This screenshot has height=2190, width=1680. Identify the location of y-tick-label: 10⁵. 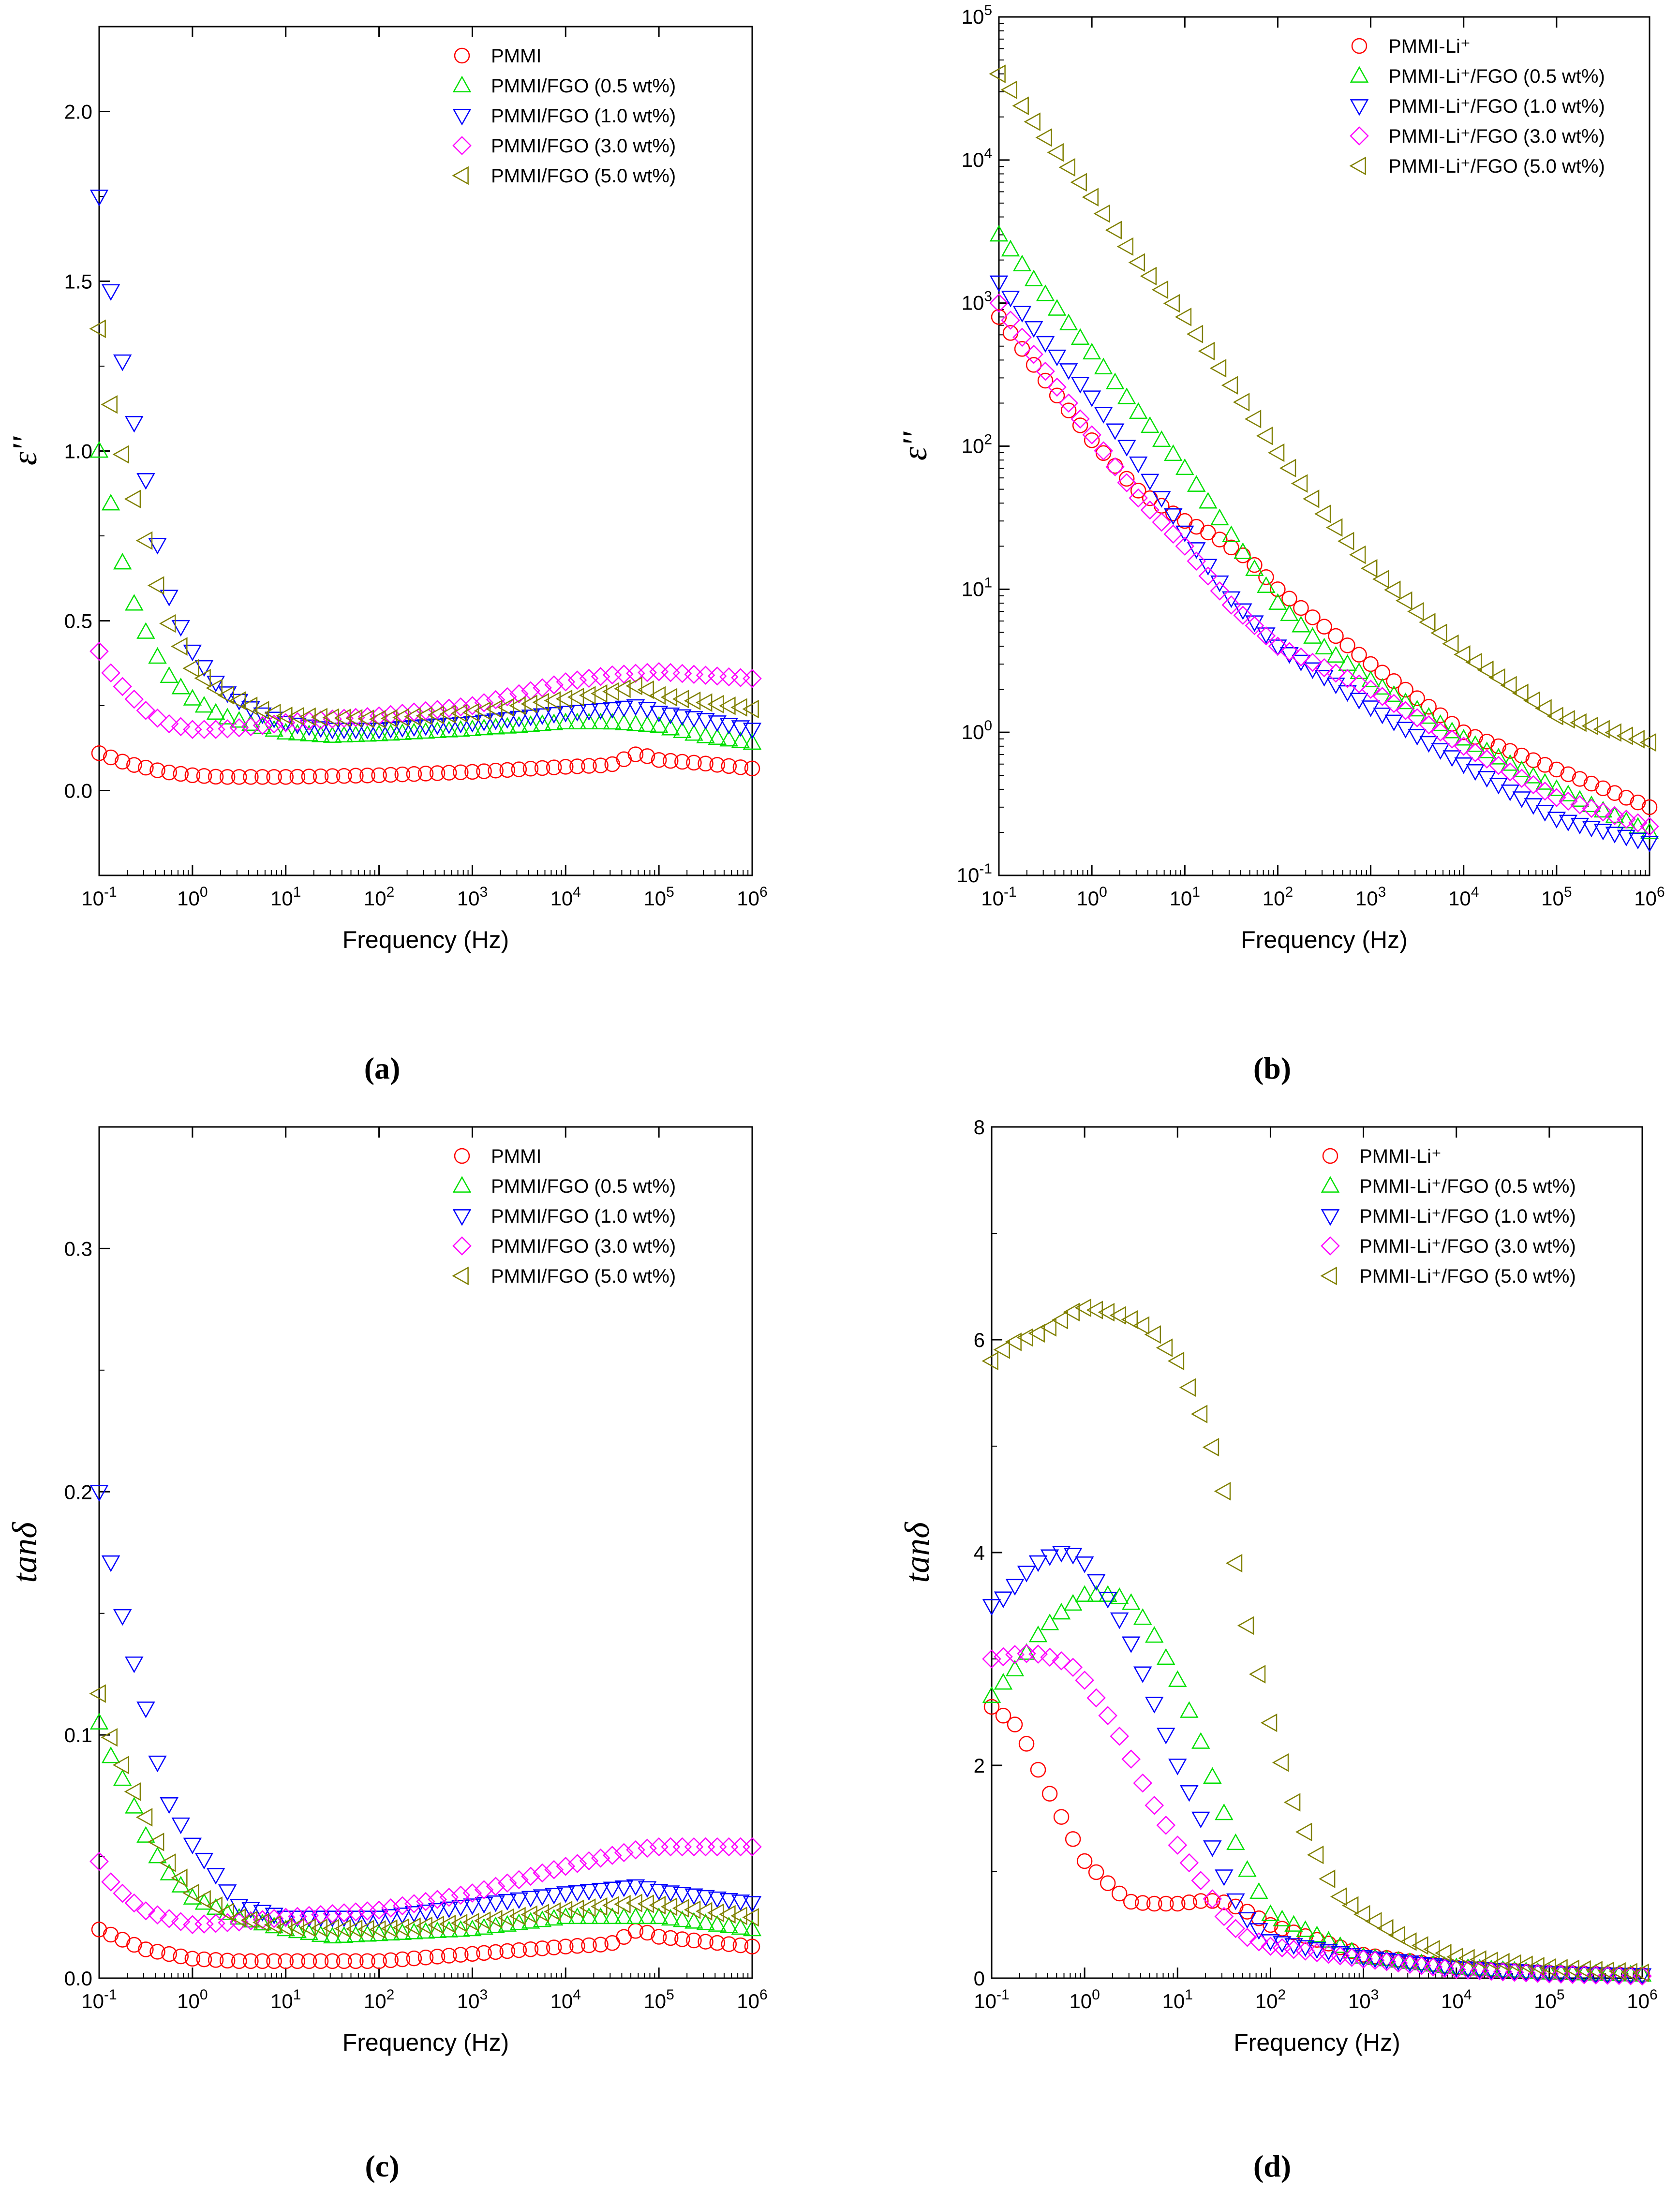
(977, 15).